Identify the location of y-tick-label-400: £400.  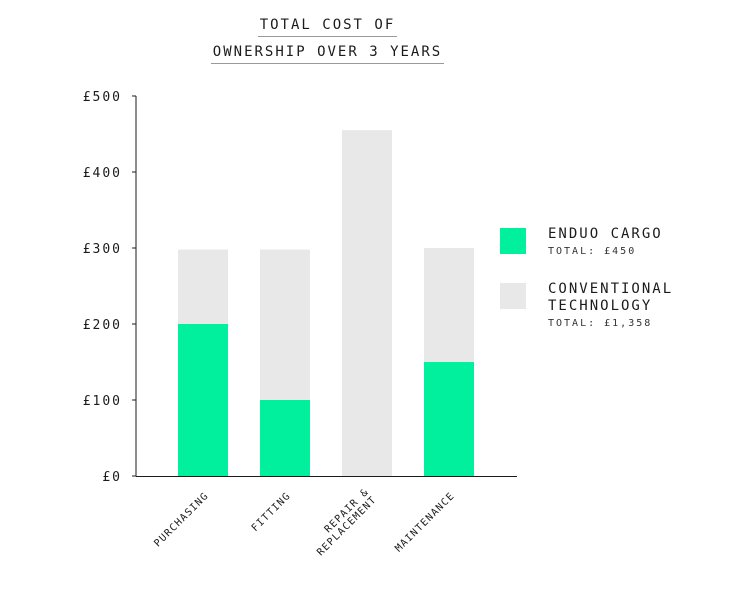
(102, 173).